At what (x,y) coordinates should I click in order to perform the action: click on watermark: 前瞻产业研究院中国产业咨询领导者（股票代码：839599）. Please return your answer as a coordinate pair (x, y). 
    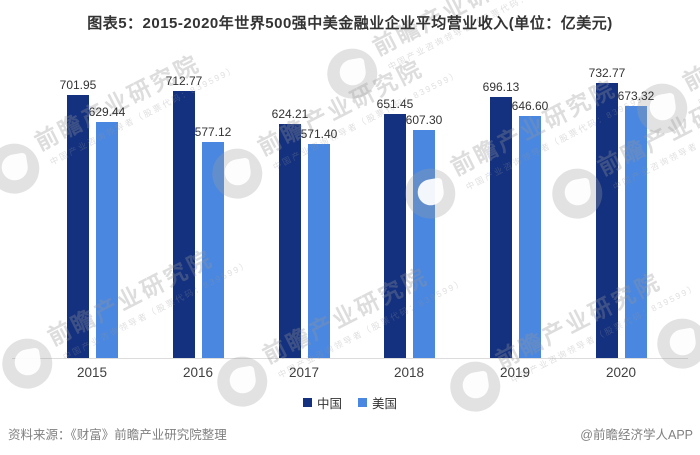
    Looking at the image, I should click on (621, 144).